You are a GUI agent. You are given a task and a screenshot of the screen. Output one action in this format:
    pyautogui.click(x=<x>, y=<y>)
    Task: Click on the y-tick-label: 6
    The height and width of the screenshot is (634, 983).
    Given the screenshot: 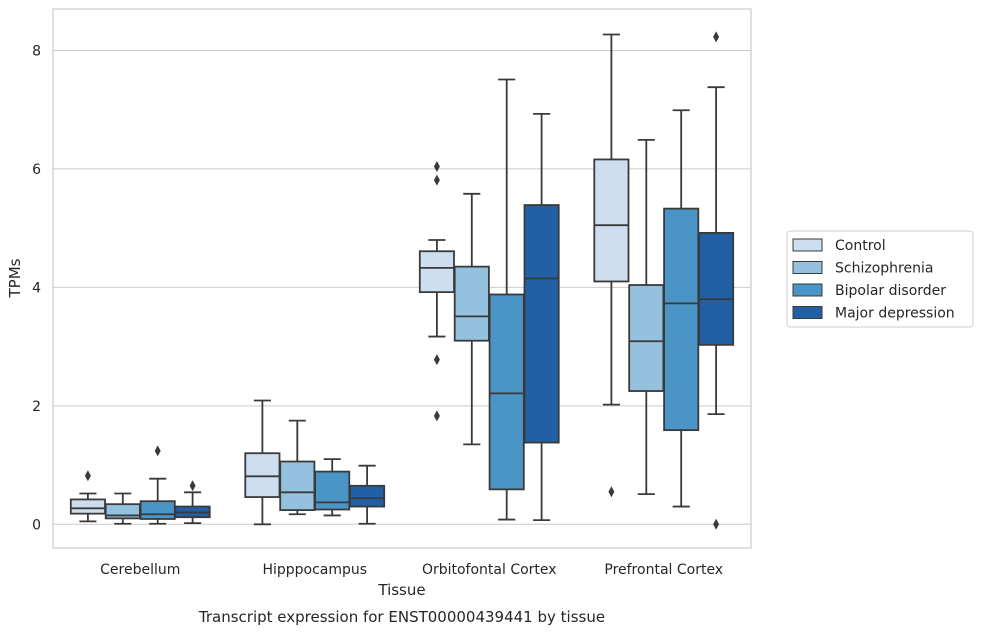 What is the action you would take?
    pyautogui.click(x=36, y=170)
    